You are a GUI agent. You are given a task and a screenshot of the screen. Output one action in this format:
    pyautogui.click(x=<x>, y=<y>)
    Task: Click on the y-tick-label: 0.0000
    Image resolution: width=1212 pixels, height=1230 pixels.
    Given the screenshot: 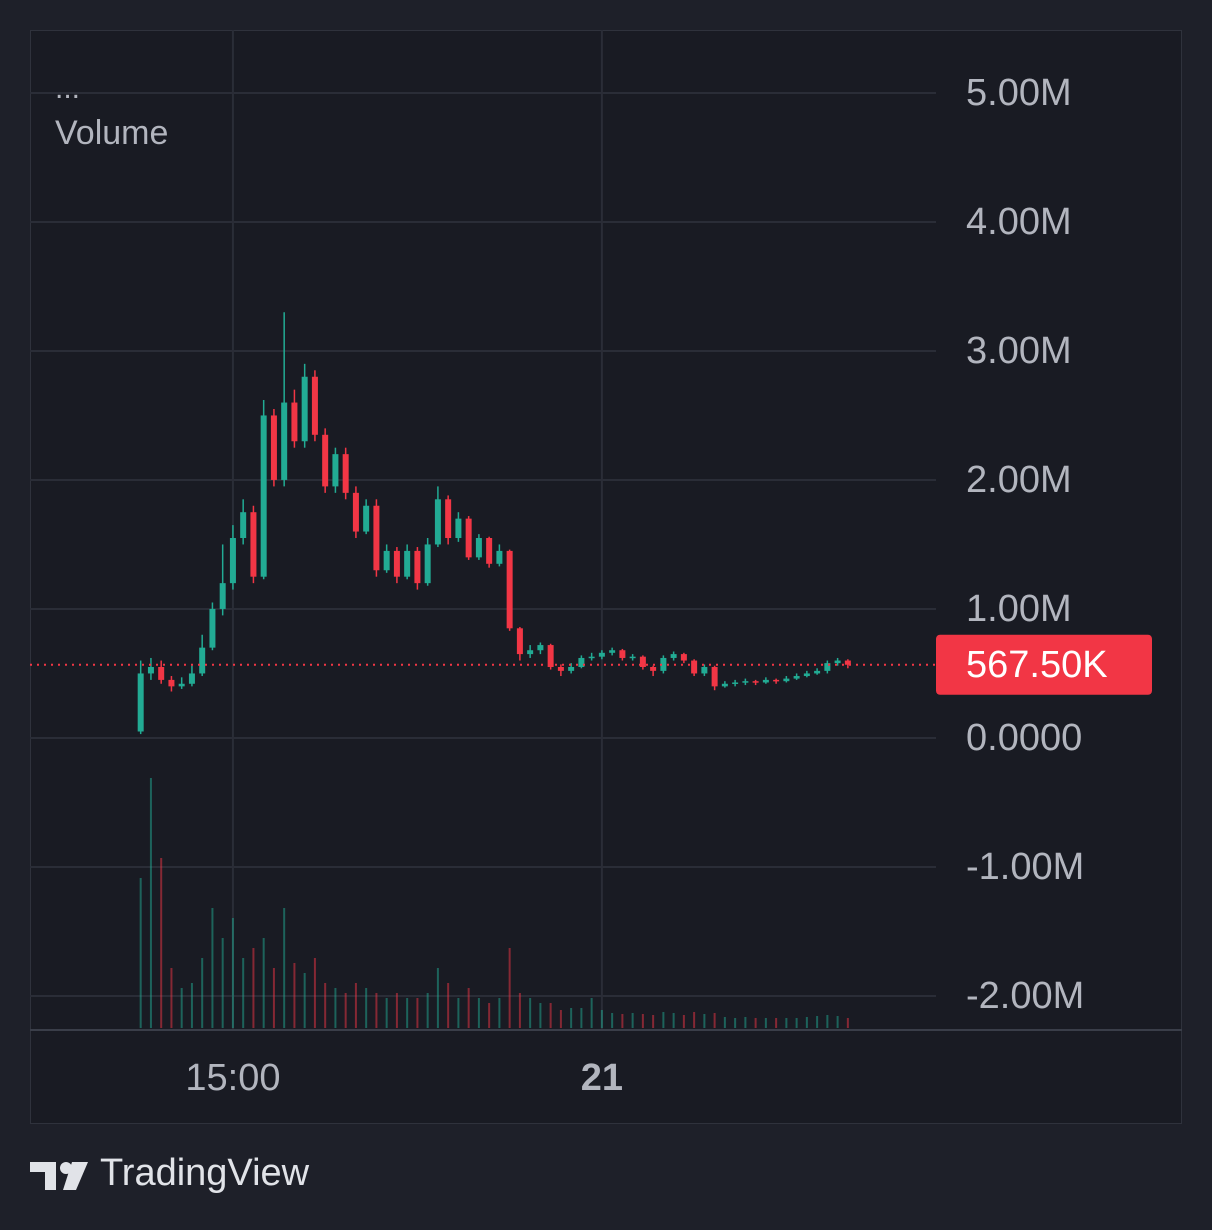 What is the action you would take?
    pyautogui.click(x=1024, y=738)
    